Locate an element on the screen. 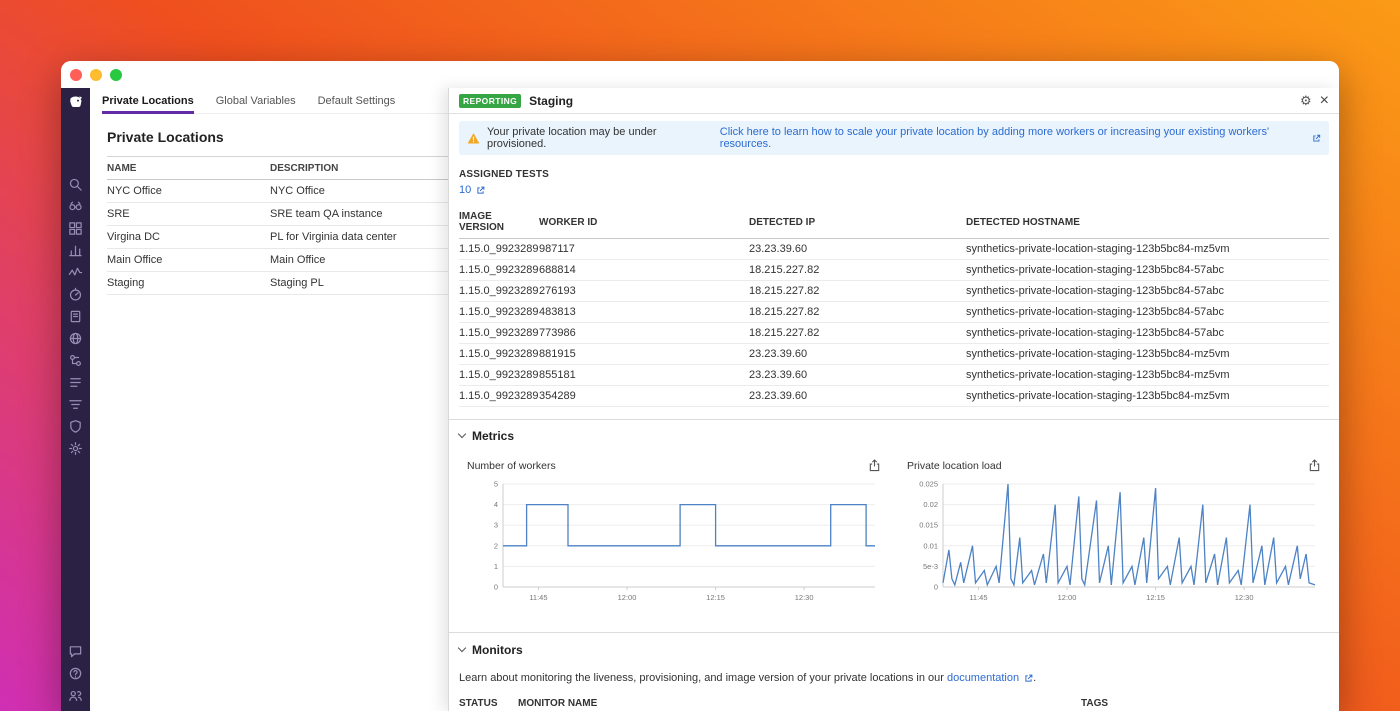 Image resolution: width=1400 pixels, height=711 pixels. security-icon is located at coordinates (75, 426).